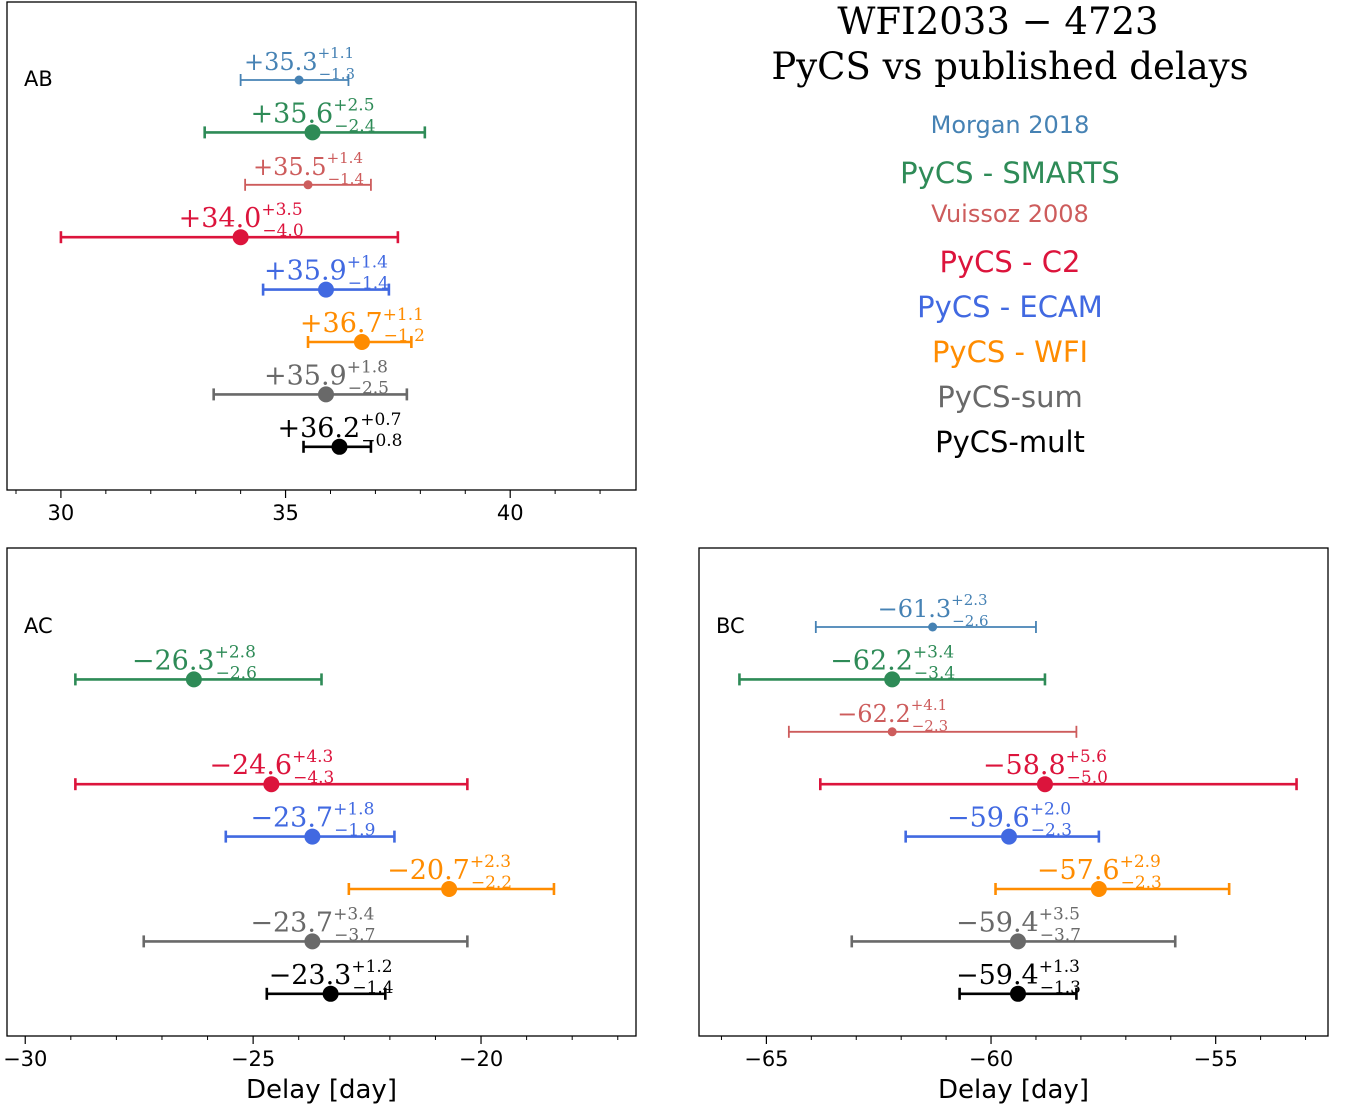 Image resolution: width=1345 pixels, height=1110 pixels. What do you see at coordinates (1010, 214) in the screenshot?
I see `legend-entry-vuissoz-2008: Vuissoz 2008` at bounding box center [1010, 214].